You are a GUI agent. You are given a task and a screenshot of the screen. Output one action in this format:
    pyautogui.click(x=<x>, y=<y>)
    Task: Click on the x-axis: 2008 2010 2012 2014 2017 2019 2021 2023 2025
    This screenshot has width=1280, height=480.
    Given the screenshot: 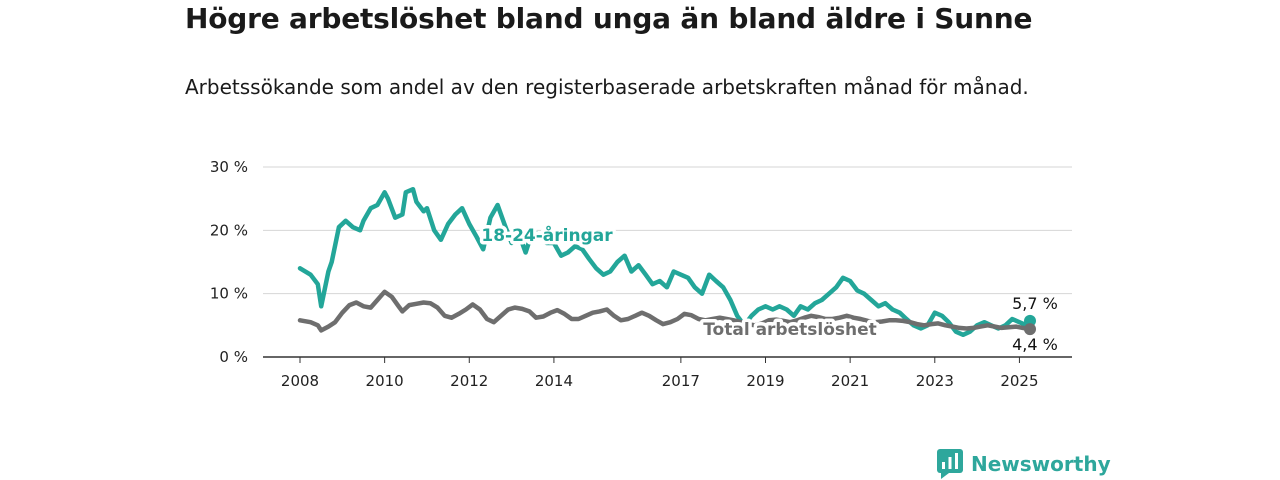 What is the action you would take?
    pyautogui.click(x=660, y=373)
    